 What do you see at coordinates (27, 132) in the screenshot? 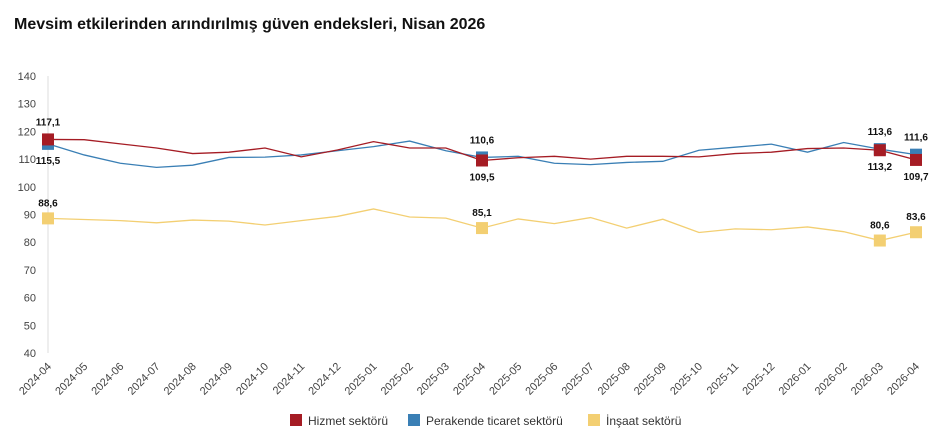
I see `y-tick-label: 120` at bounding box center [27, 132].